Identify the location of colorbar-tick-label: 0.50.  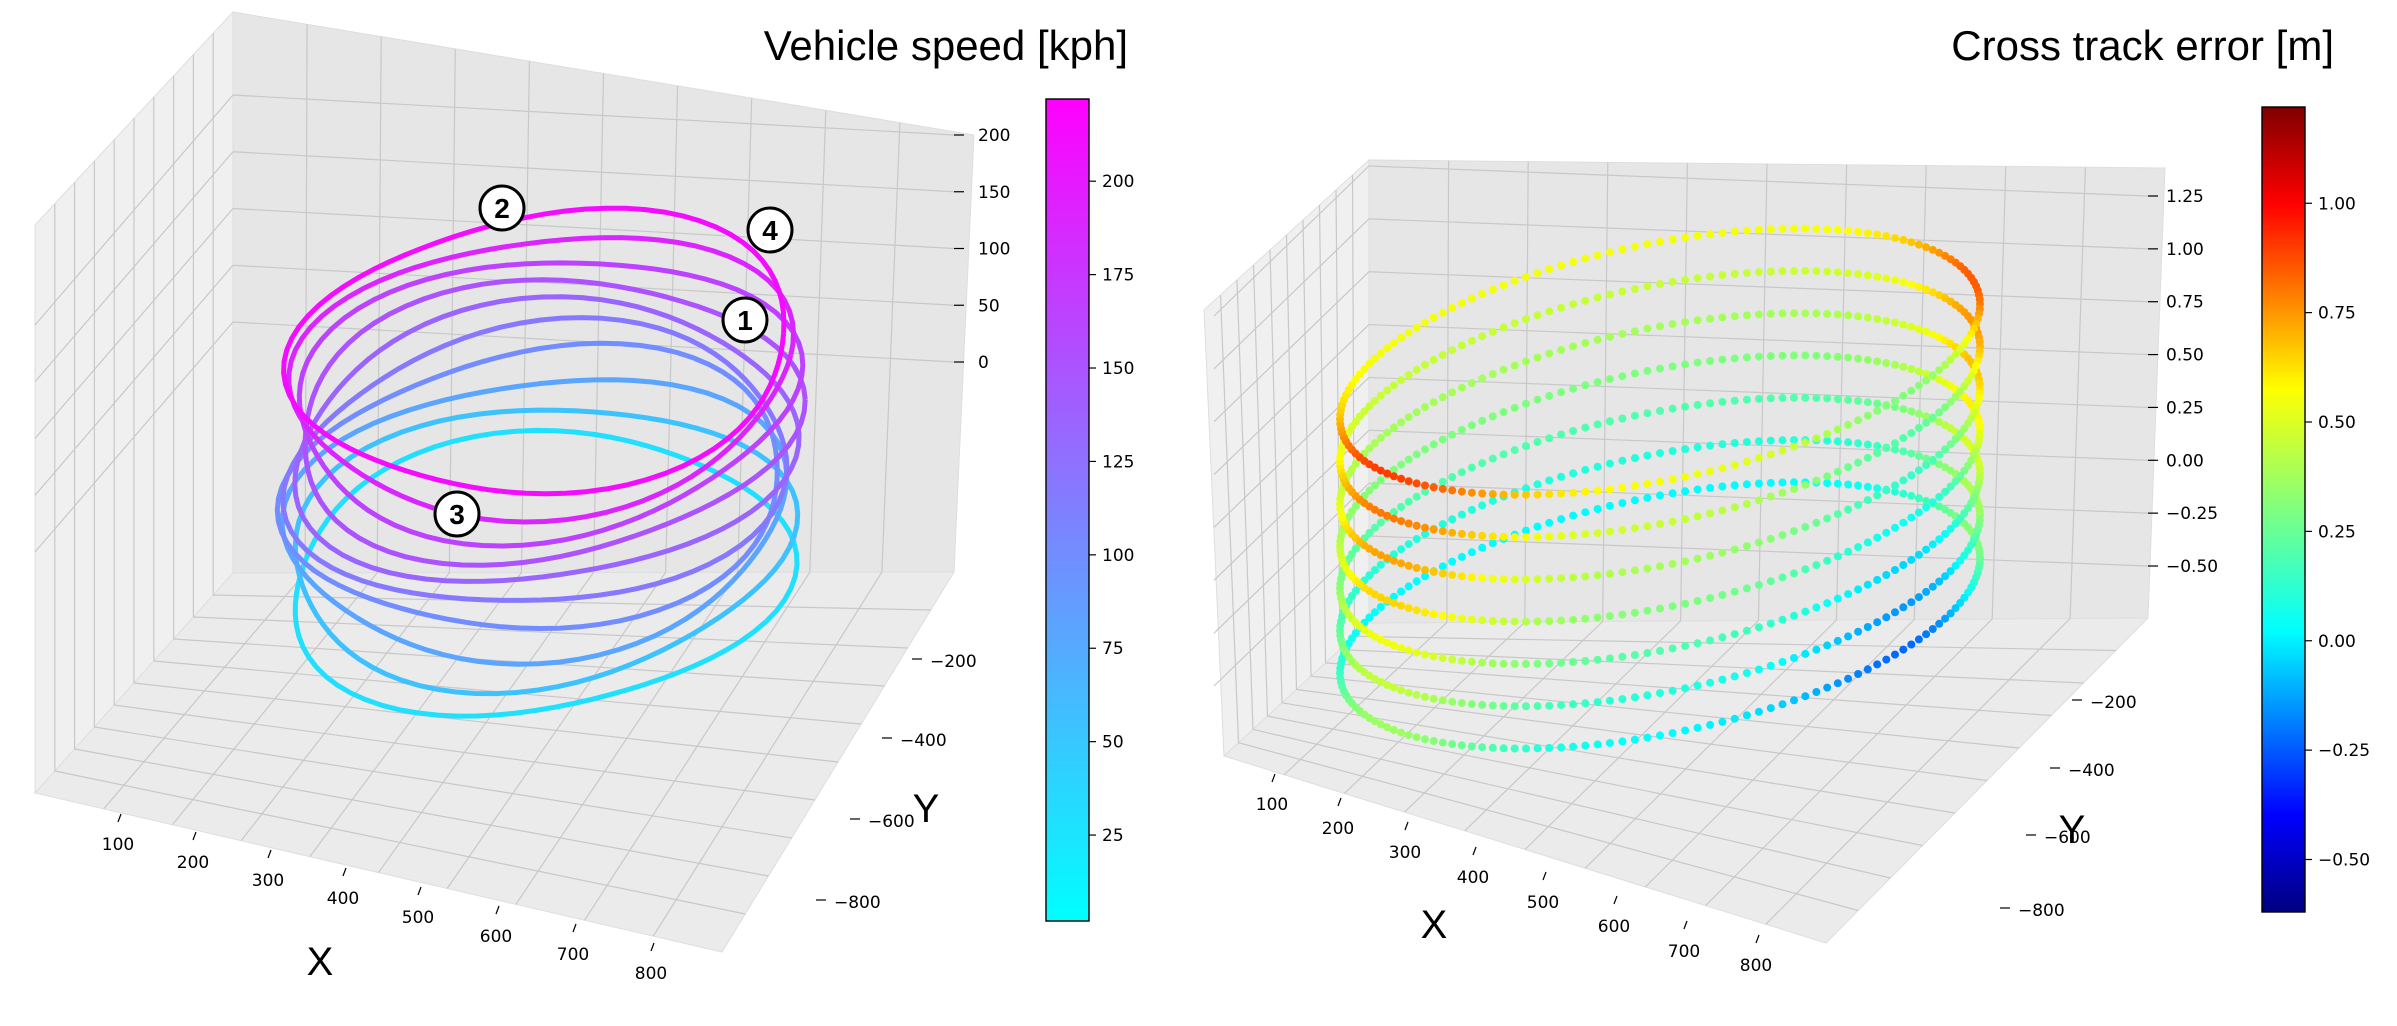
(2337, 423).